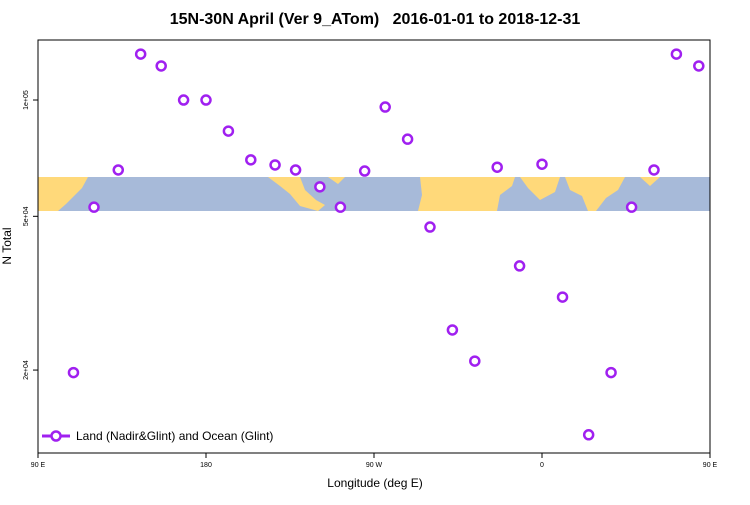  I want to click on y-tick-label: 2e+04, so click(26, 370).